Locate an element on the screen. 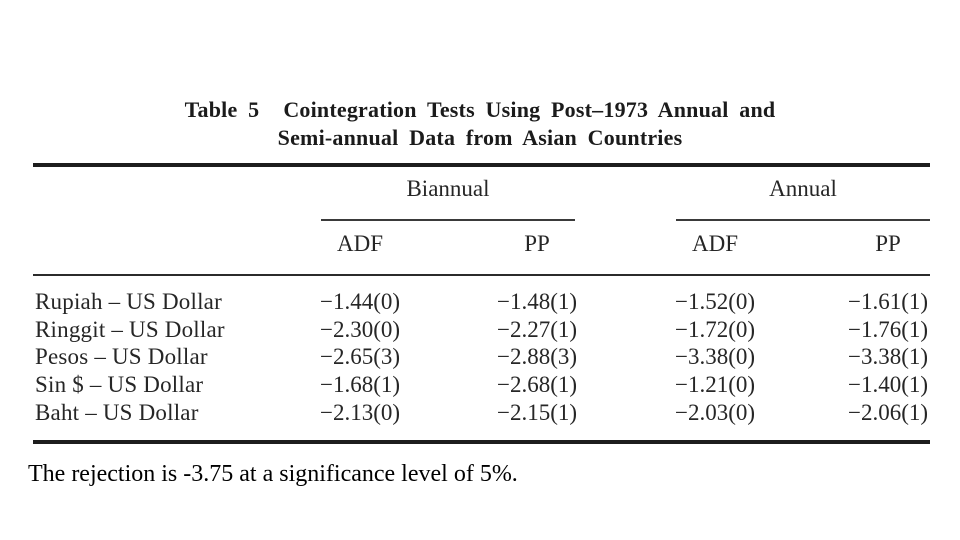 This screenshot has height=540, width=960. annual-adf-value: −1.72(0) is located at coordinates (715, 329).